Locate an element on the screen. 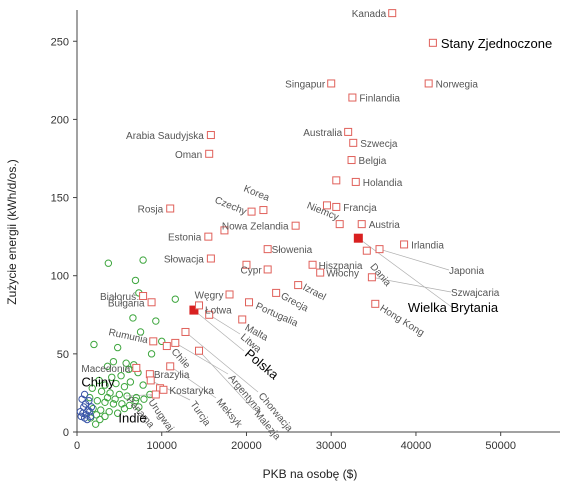 This screenshot has width=570, height=484. x-tick-label: 50000 is located at coordinates (500, 446).